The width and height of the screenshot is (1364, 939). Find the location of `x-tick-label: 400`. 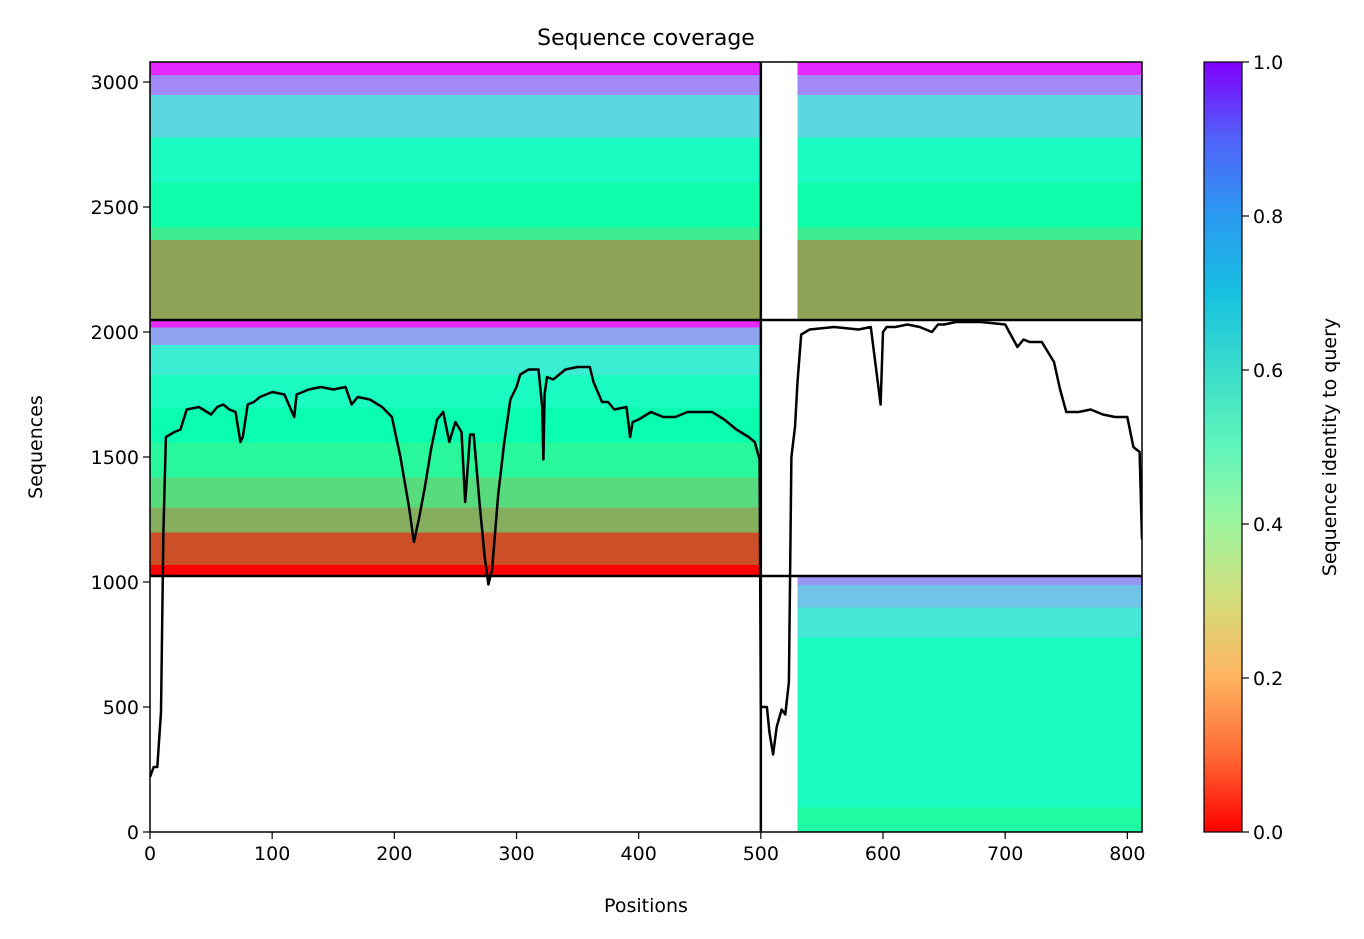

x-tick-label: 400 is located at coordinates (639, 854).